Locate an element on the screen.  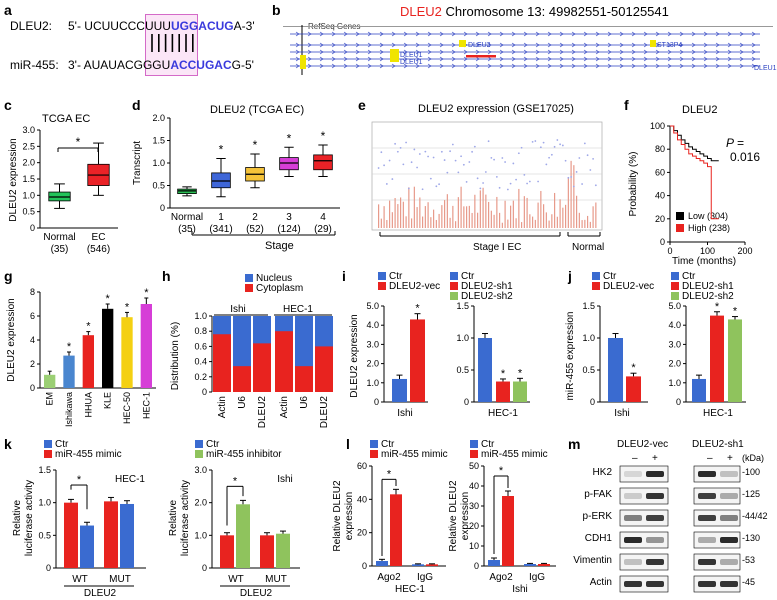
panel-i-left-bar is located at coordinates (399, 390).